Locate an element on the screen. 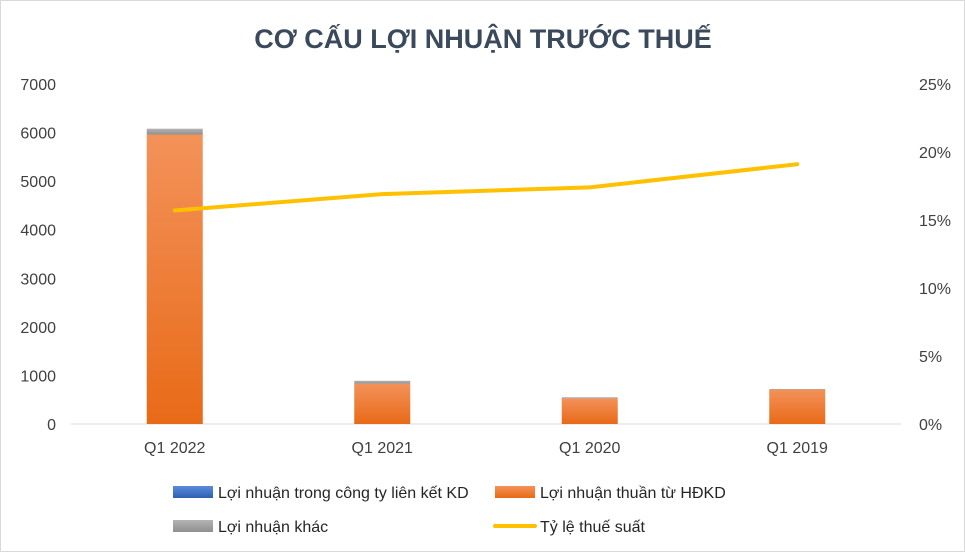 This screenshot has height=553, width=965. y-tick-label: 3000 is located at coordinates (38, 279).